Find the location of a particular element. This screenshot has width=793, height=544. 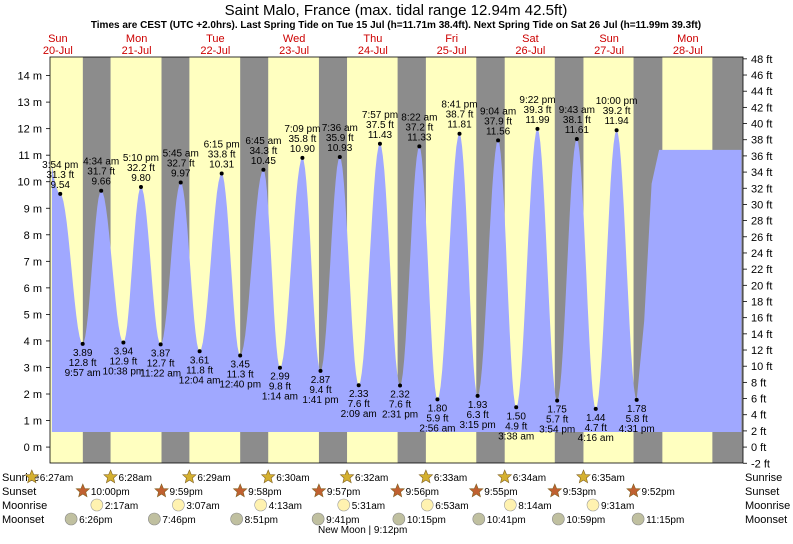

high-tide-height-m: 9.66 is located at coordinates (101, 182).